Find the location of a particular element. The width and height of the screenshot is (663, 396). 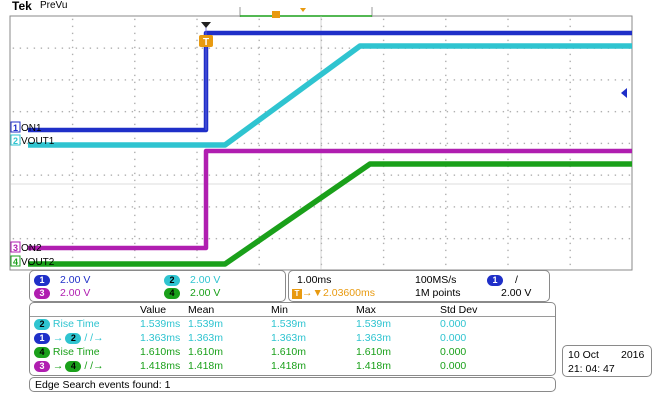

ch1-badge: 1 is located at coordinates (42, 280).